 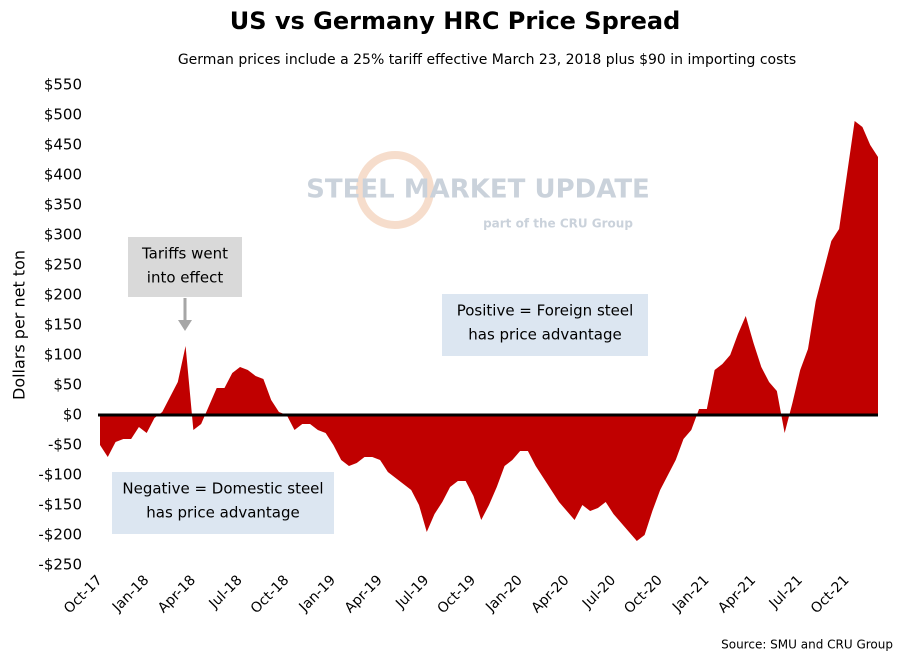 What do you see at coordinates (222, 489) in the screenshot?
I see `annotation-text: Negative = Domestic steel` at bounding box center [222, 489].